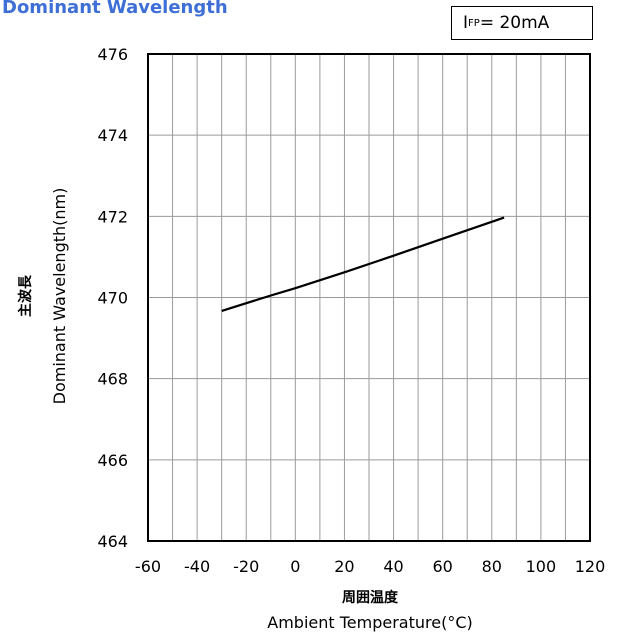  I want to click on x-tick-label: 100, so click(541, 566).